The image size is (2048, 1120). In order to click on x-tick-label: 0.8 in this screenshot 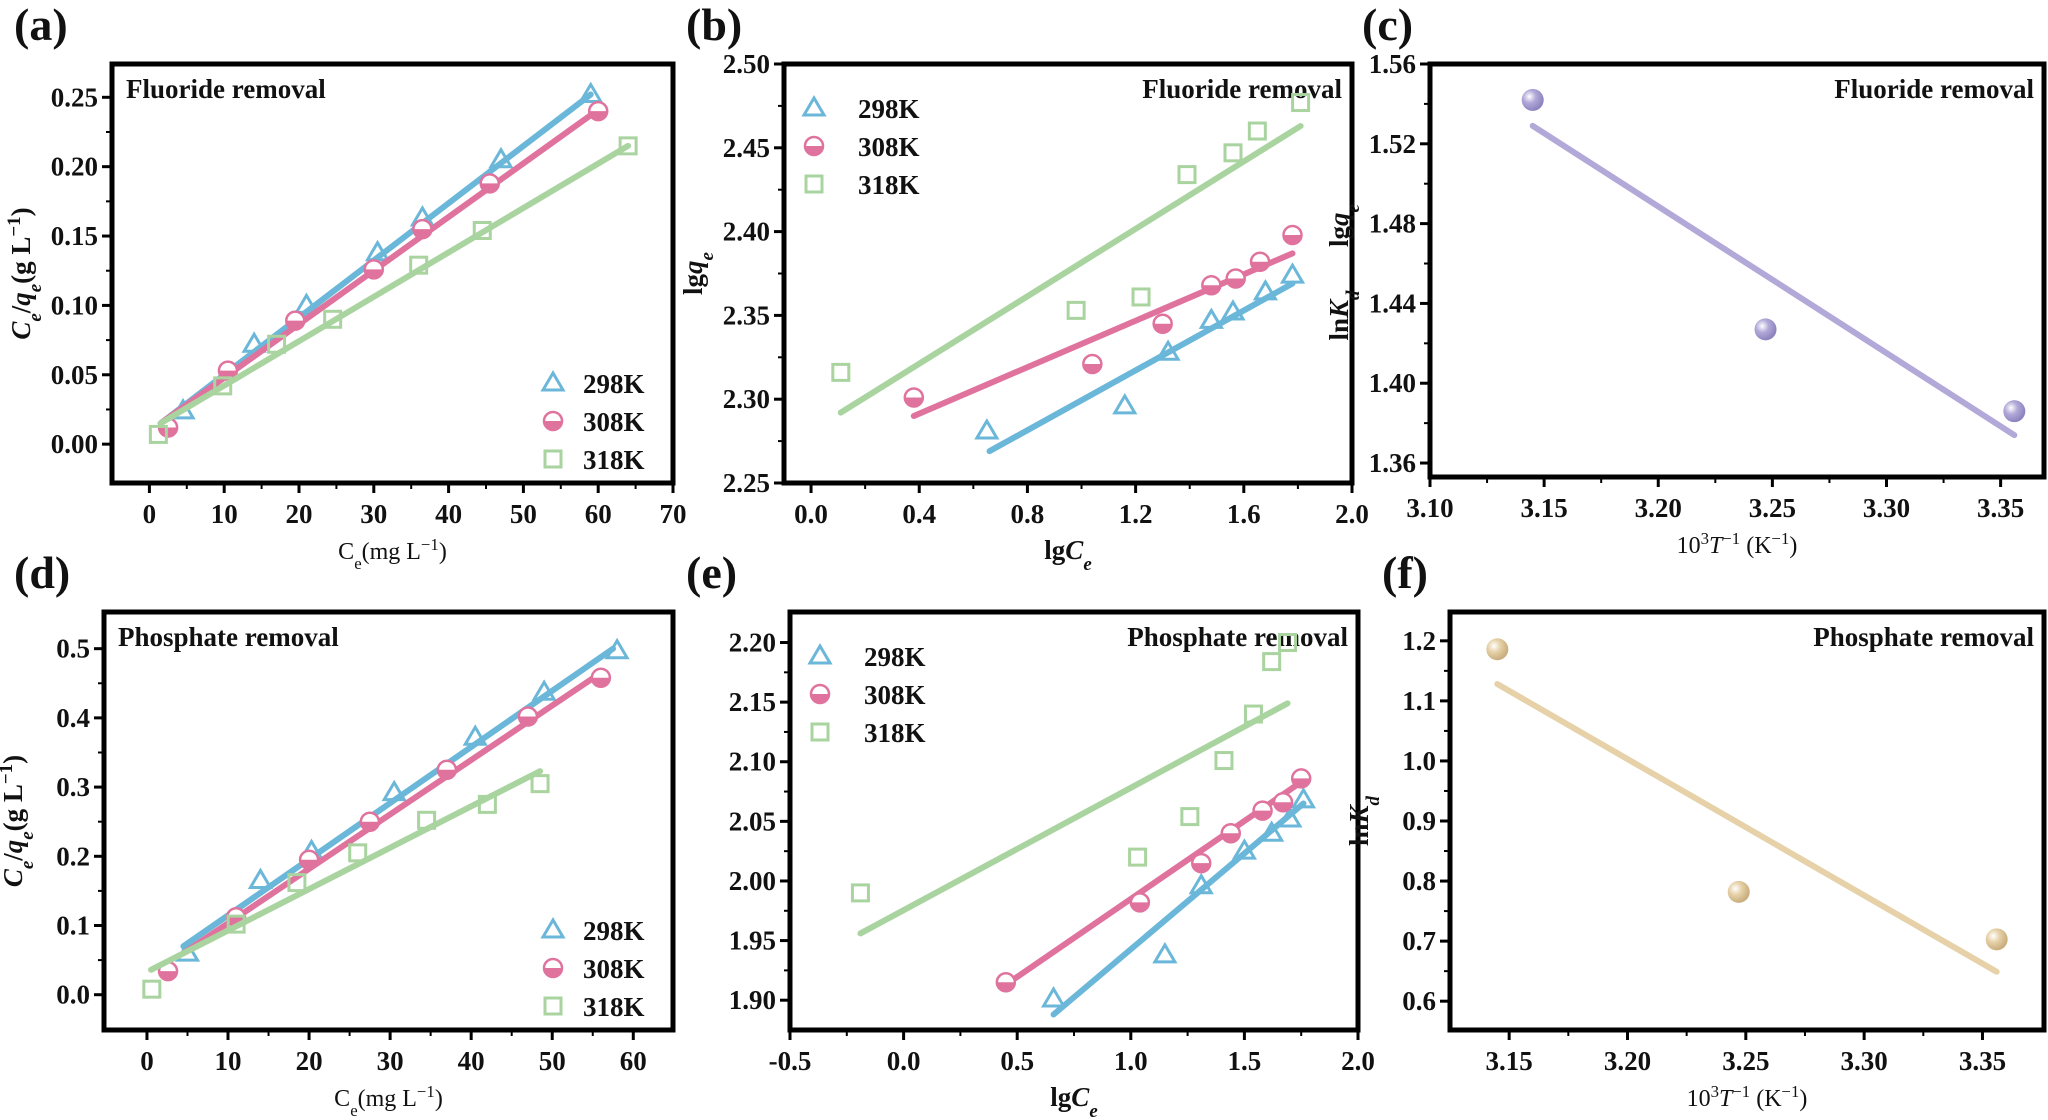, I will do `click(1028, 514)`.